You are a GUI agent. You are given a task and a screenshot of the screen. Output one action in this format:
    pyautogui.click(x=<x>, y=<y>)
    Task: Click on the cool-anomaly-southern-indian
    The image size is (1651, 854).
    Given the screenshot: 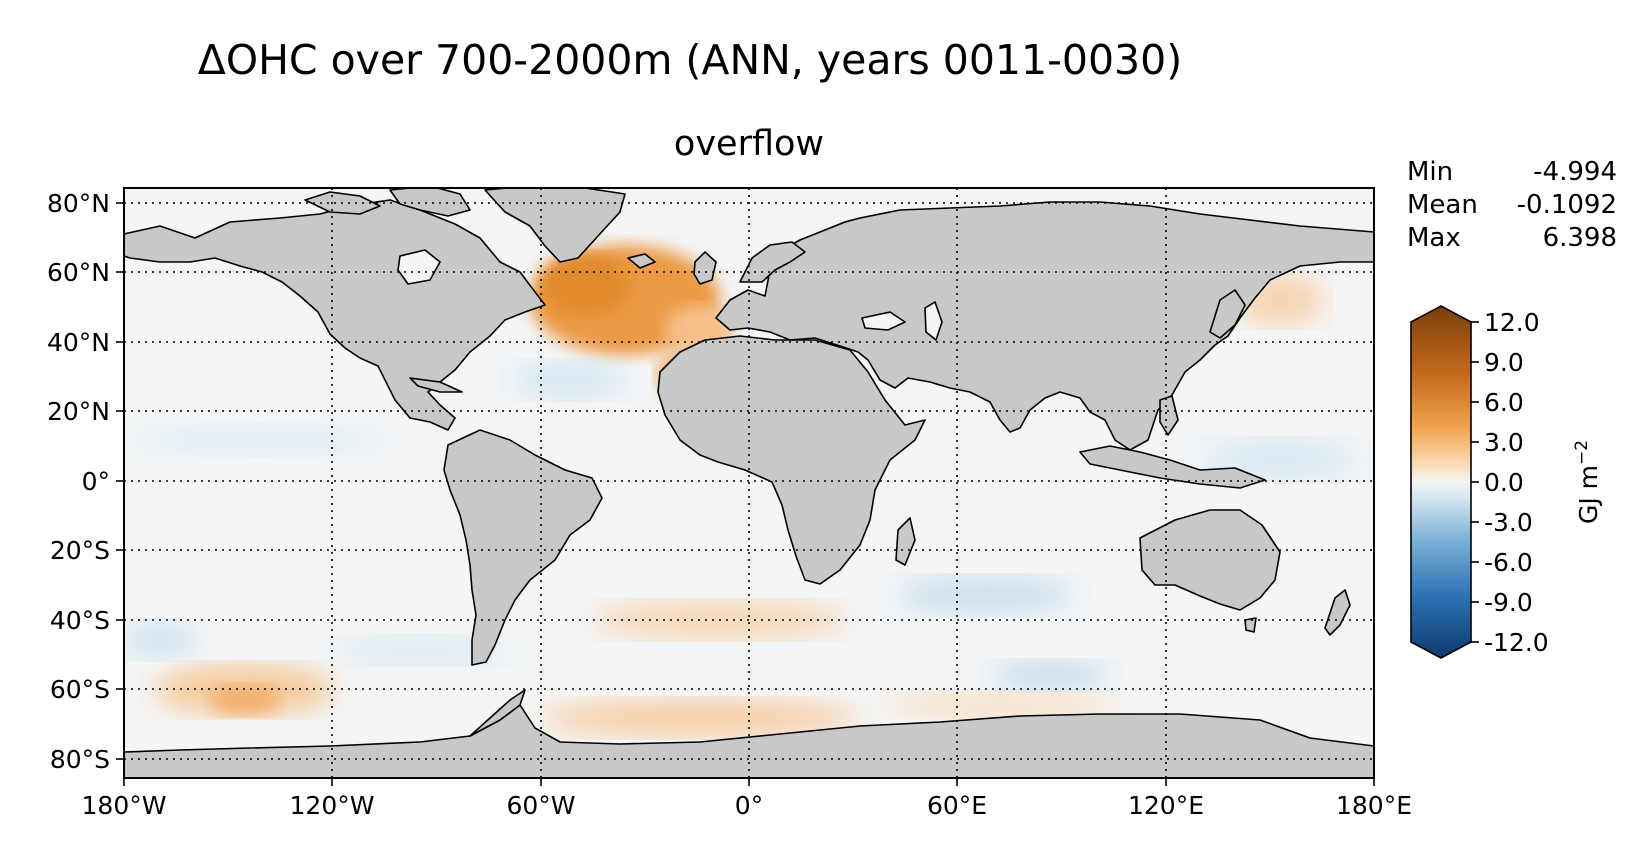 What is the action you would take?
    pyautogui.click(x=1050, y=675)
    